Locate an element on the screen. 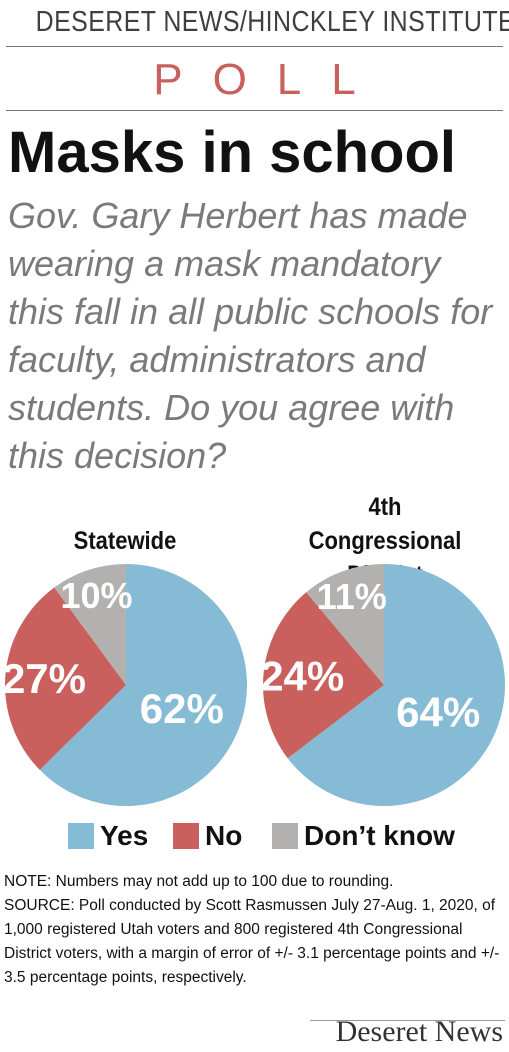  chart-title: Masks in school is located at coordinates (232, 152).